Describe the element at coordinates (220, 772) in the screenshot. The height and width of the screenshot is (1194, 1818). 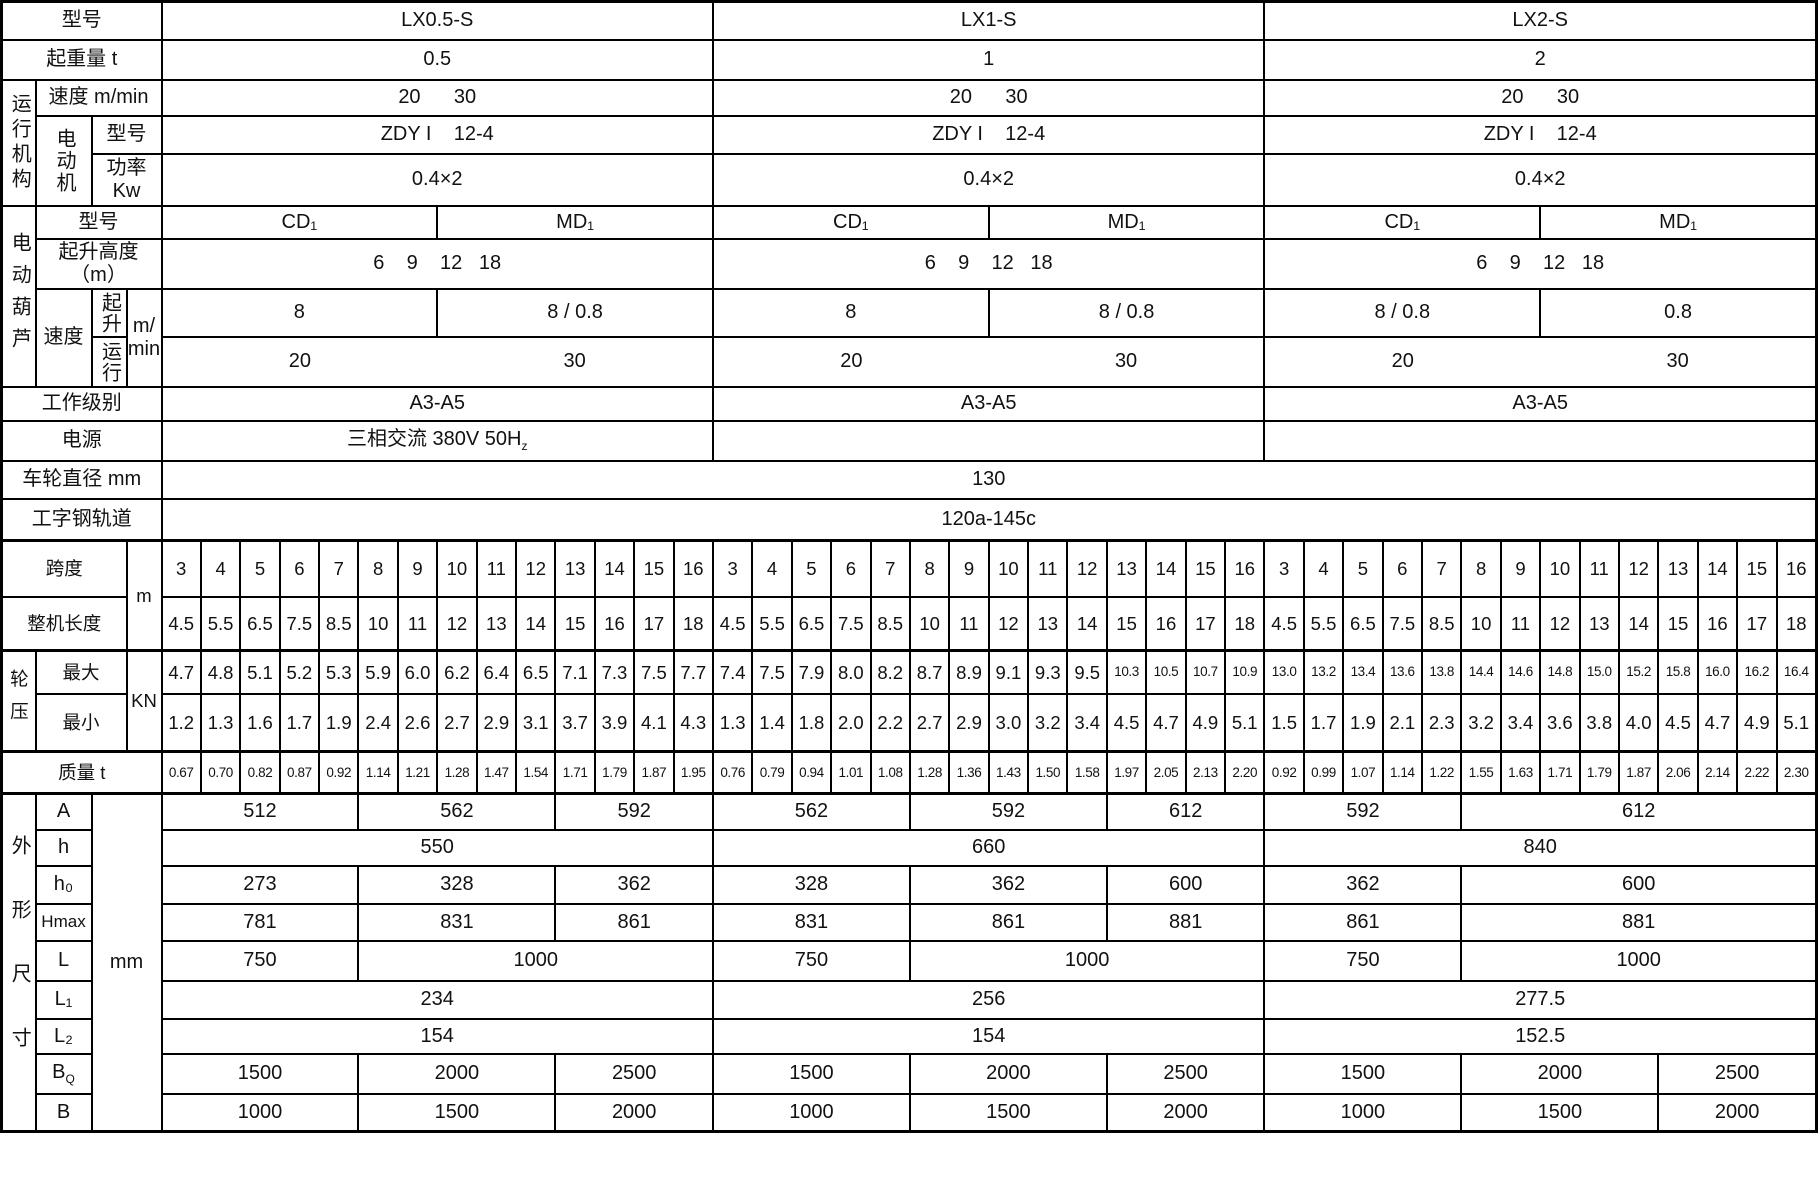
I see `cell-mass: 0.70` at that location.